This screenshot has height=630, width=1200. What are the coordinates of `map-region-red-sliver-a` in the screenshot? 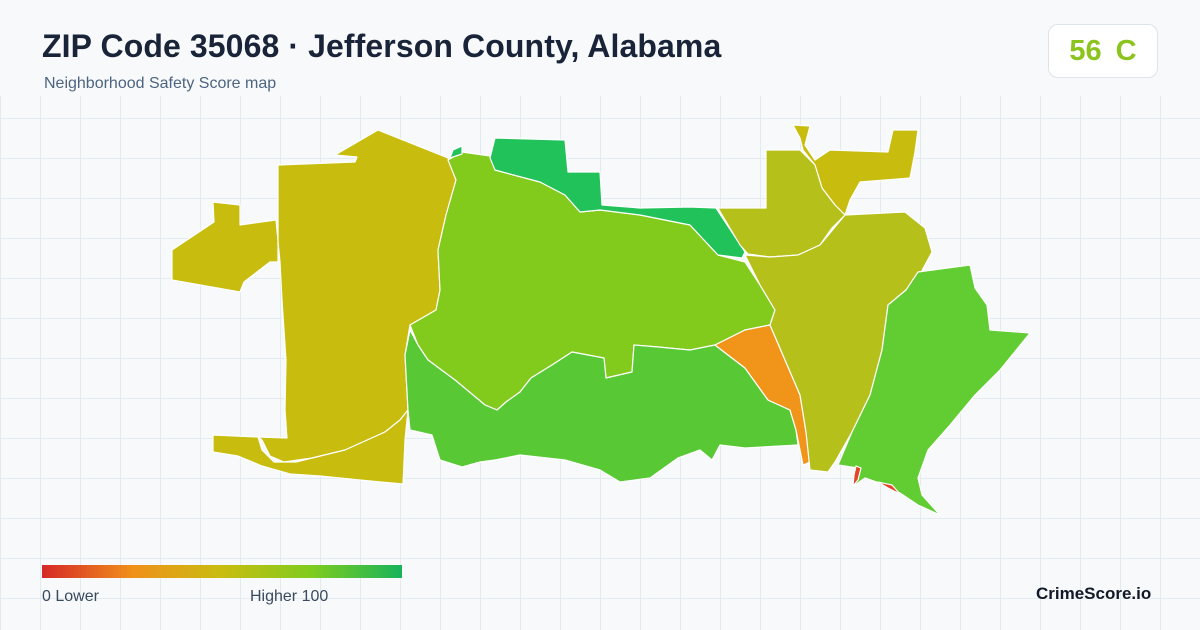 It's located at (889, 488).